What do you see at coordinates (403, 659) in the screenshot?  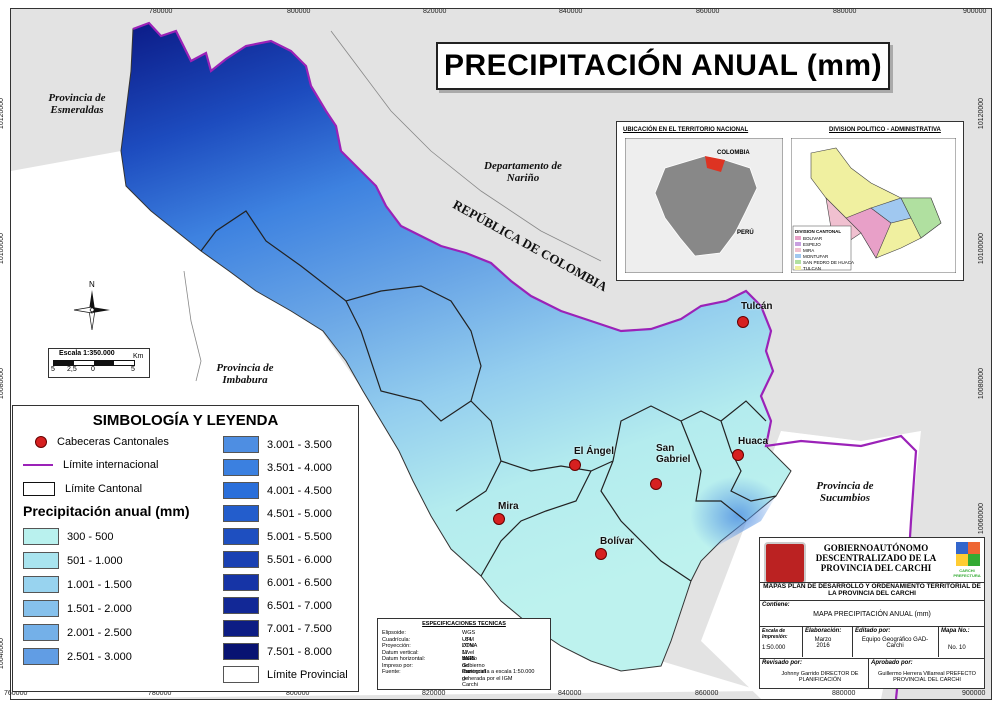 I see `spec-key: Datum horizontal` at bounding box center [403, 659].